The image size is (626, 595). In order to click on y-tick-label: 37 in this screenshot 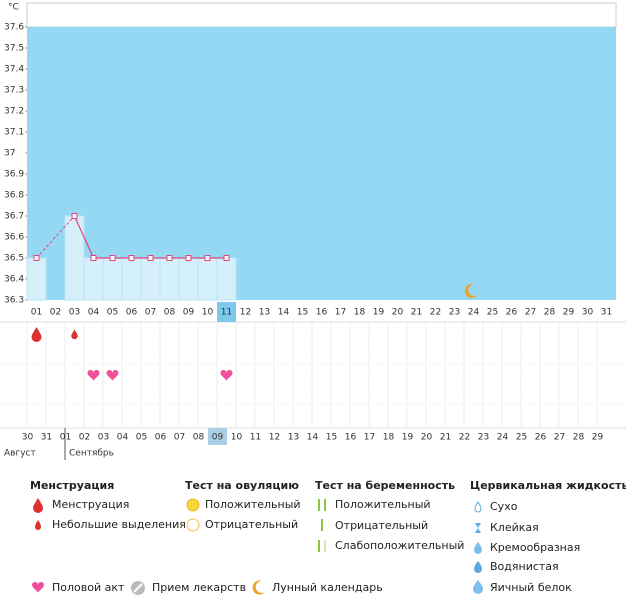, I will do `click(9, 154)`.